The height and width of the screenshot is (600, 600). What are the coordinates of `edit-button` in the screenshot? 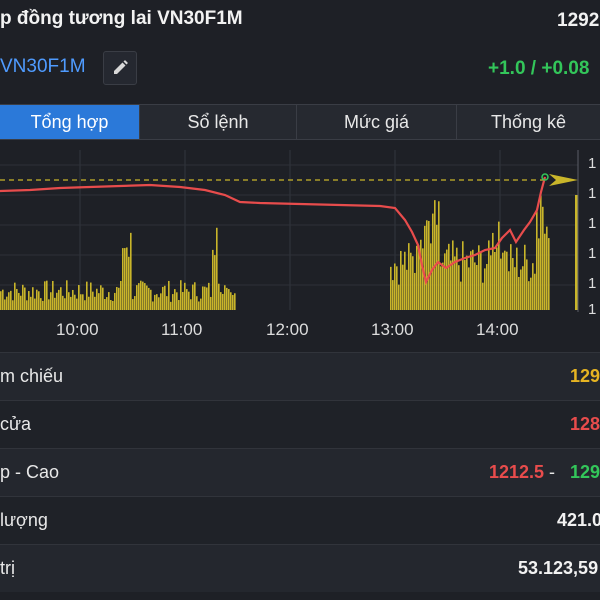 It's located at (120, 68).